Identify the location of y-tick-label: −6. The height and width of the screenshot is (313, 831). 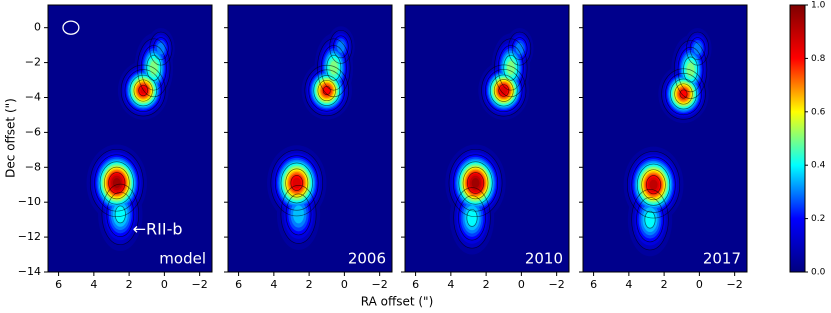
(33, 131).